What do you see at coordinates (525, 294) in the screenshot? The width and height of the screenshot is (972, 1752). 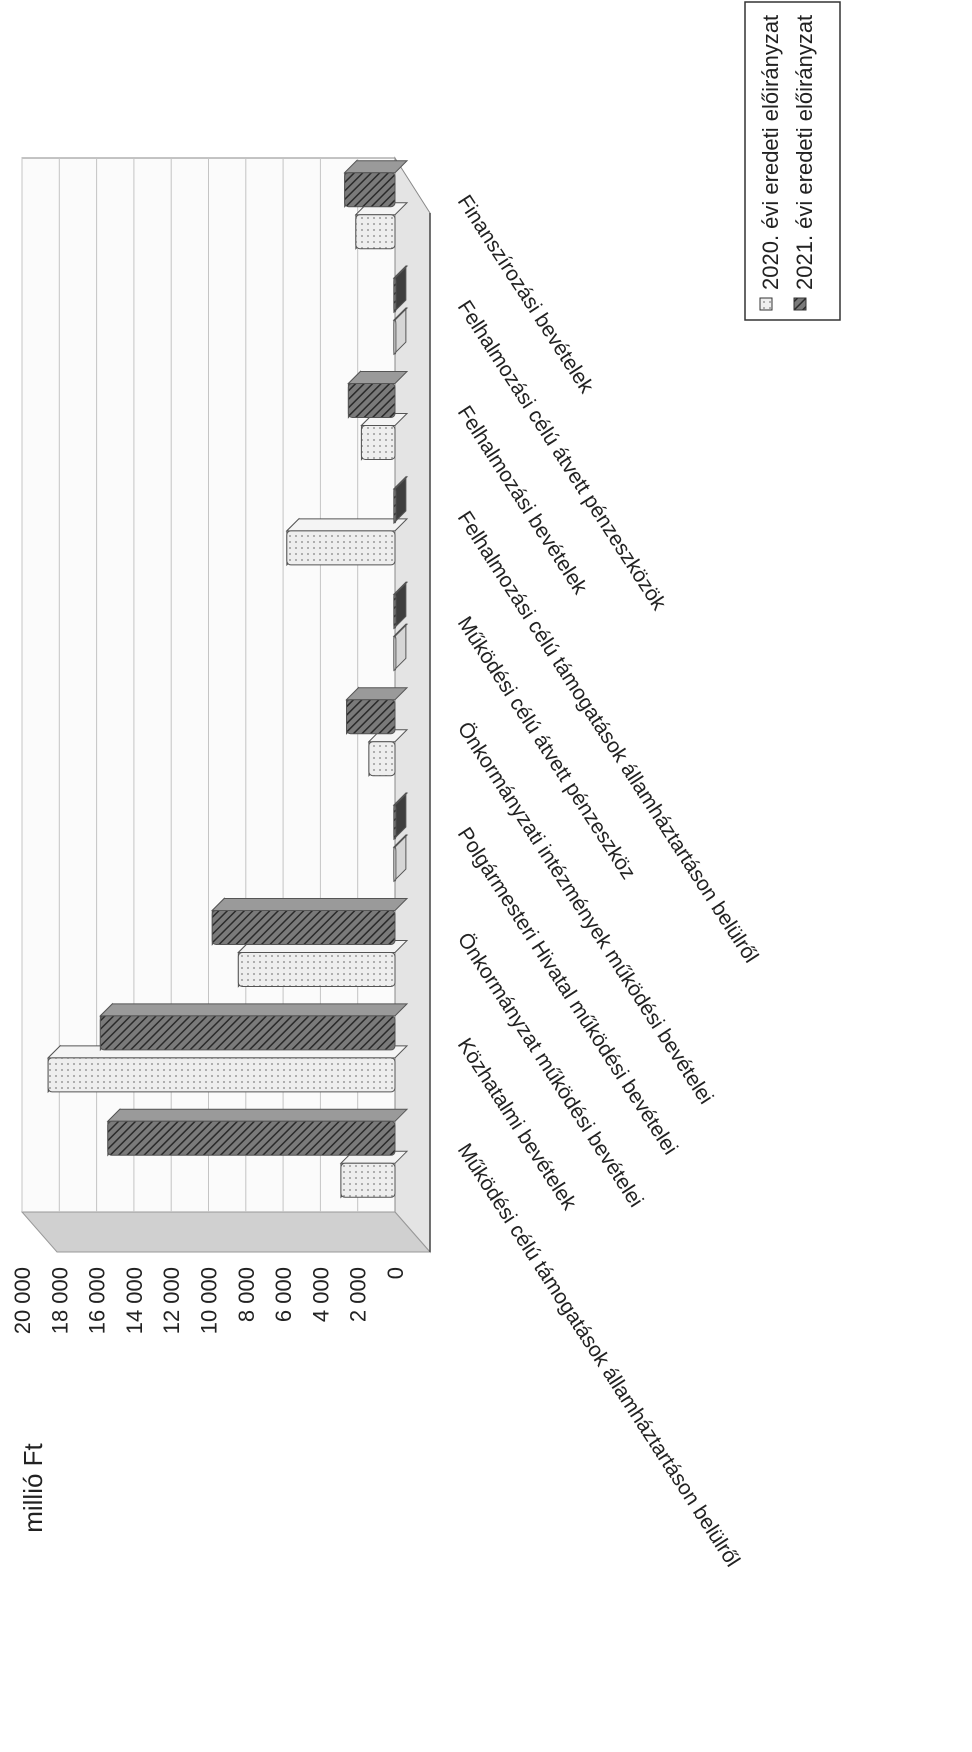 I see `category-label: Finanszírozási bevételek` at bounding box center [525, 294].